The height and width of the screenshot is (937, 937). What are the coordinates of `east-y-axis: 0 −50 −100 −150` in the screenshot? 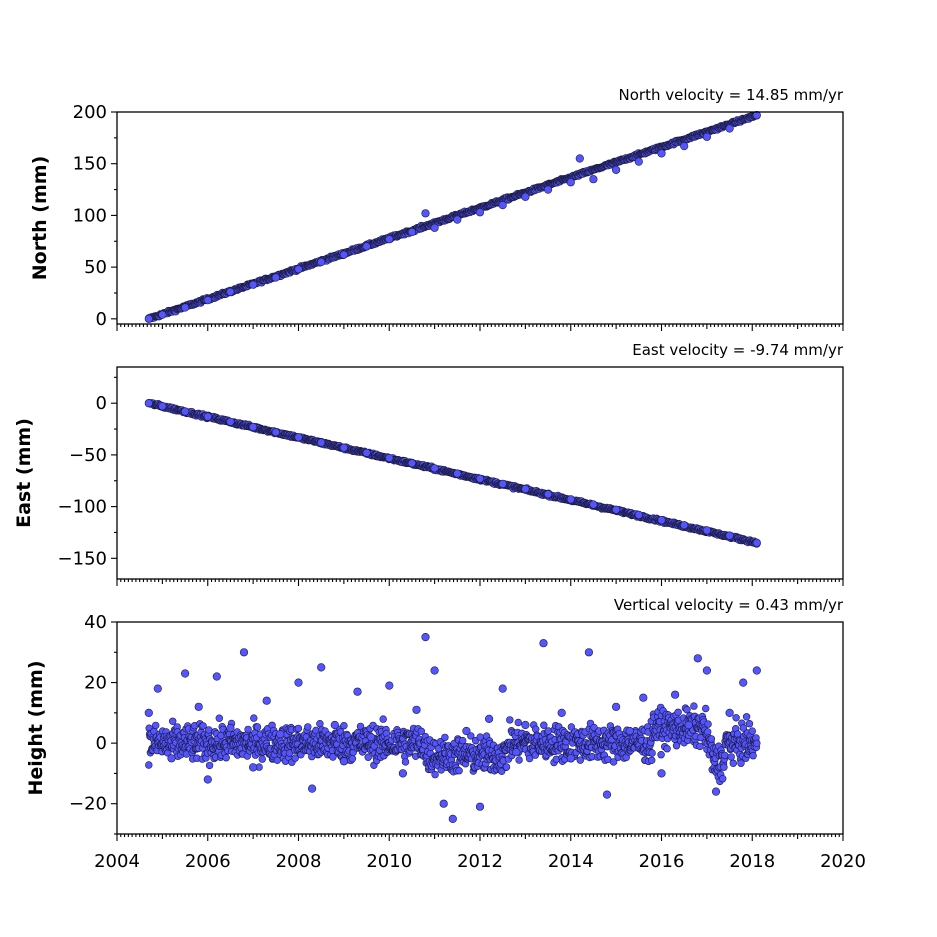 It's located at (87, 472).